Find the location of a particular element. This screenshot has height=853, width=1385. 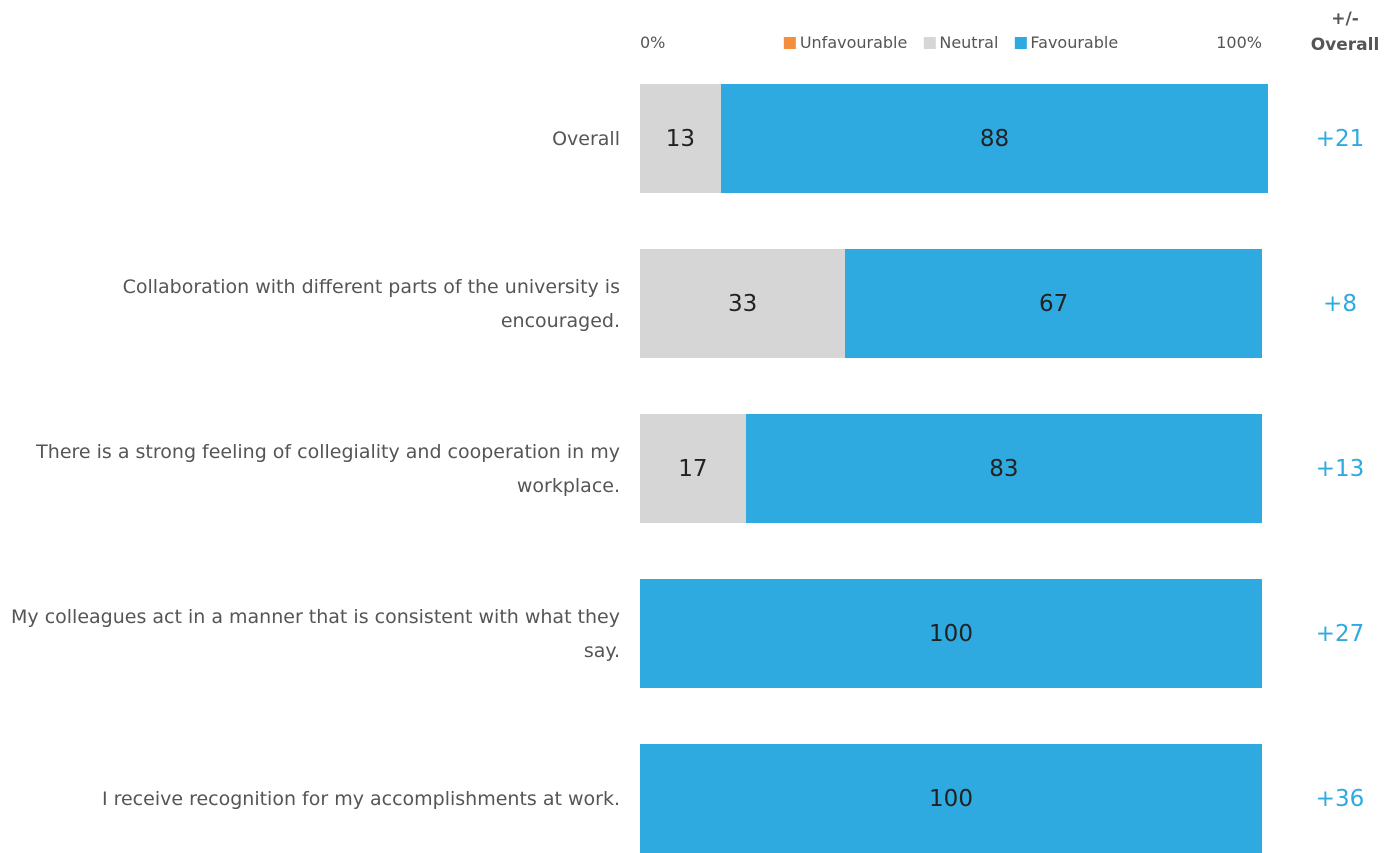

difference-title: +/- Overall is located at coordinates (1345, 32).